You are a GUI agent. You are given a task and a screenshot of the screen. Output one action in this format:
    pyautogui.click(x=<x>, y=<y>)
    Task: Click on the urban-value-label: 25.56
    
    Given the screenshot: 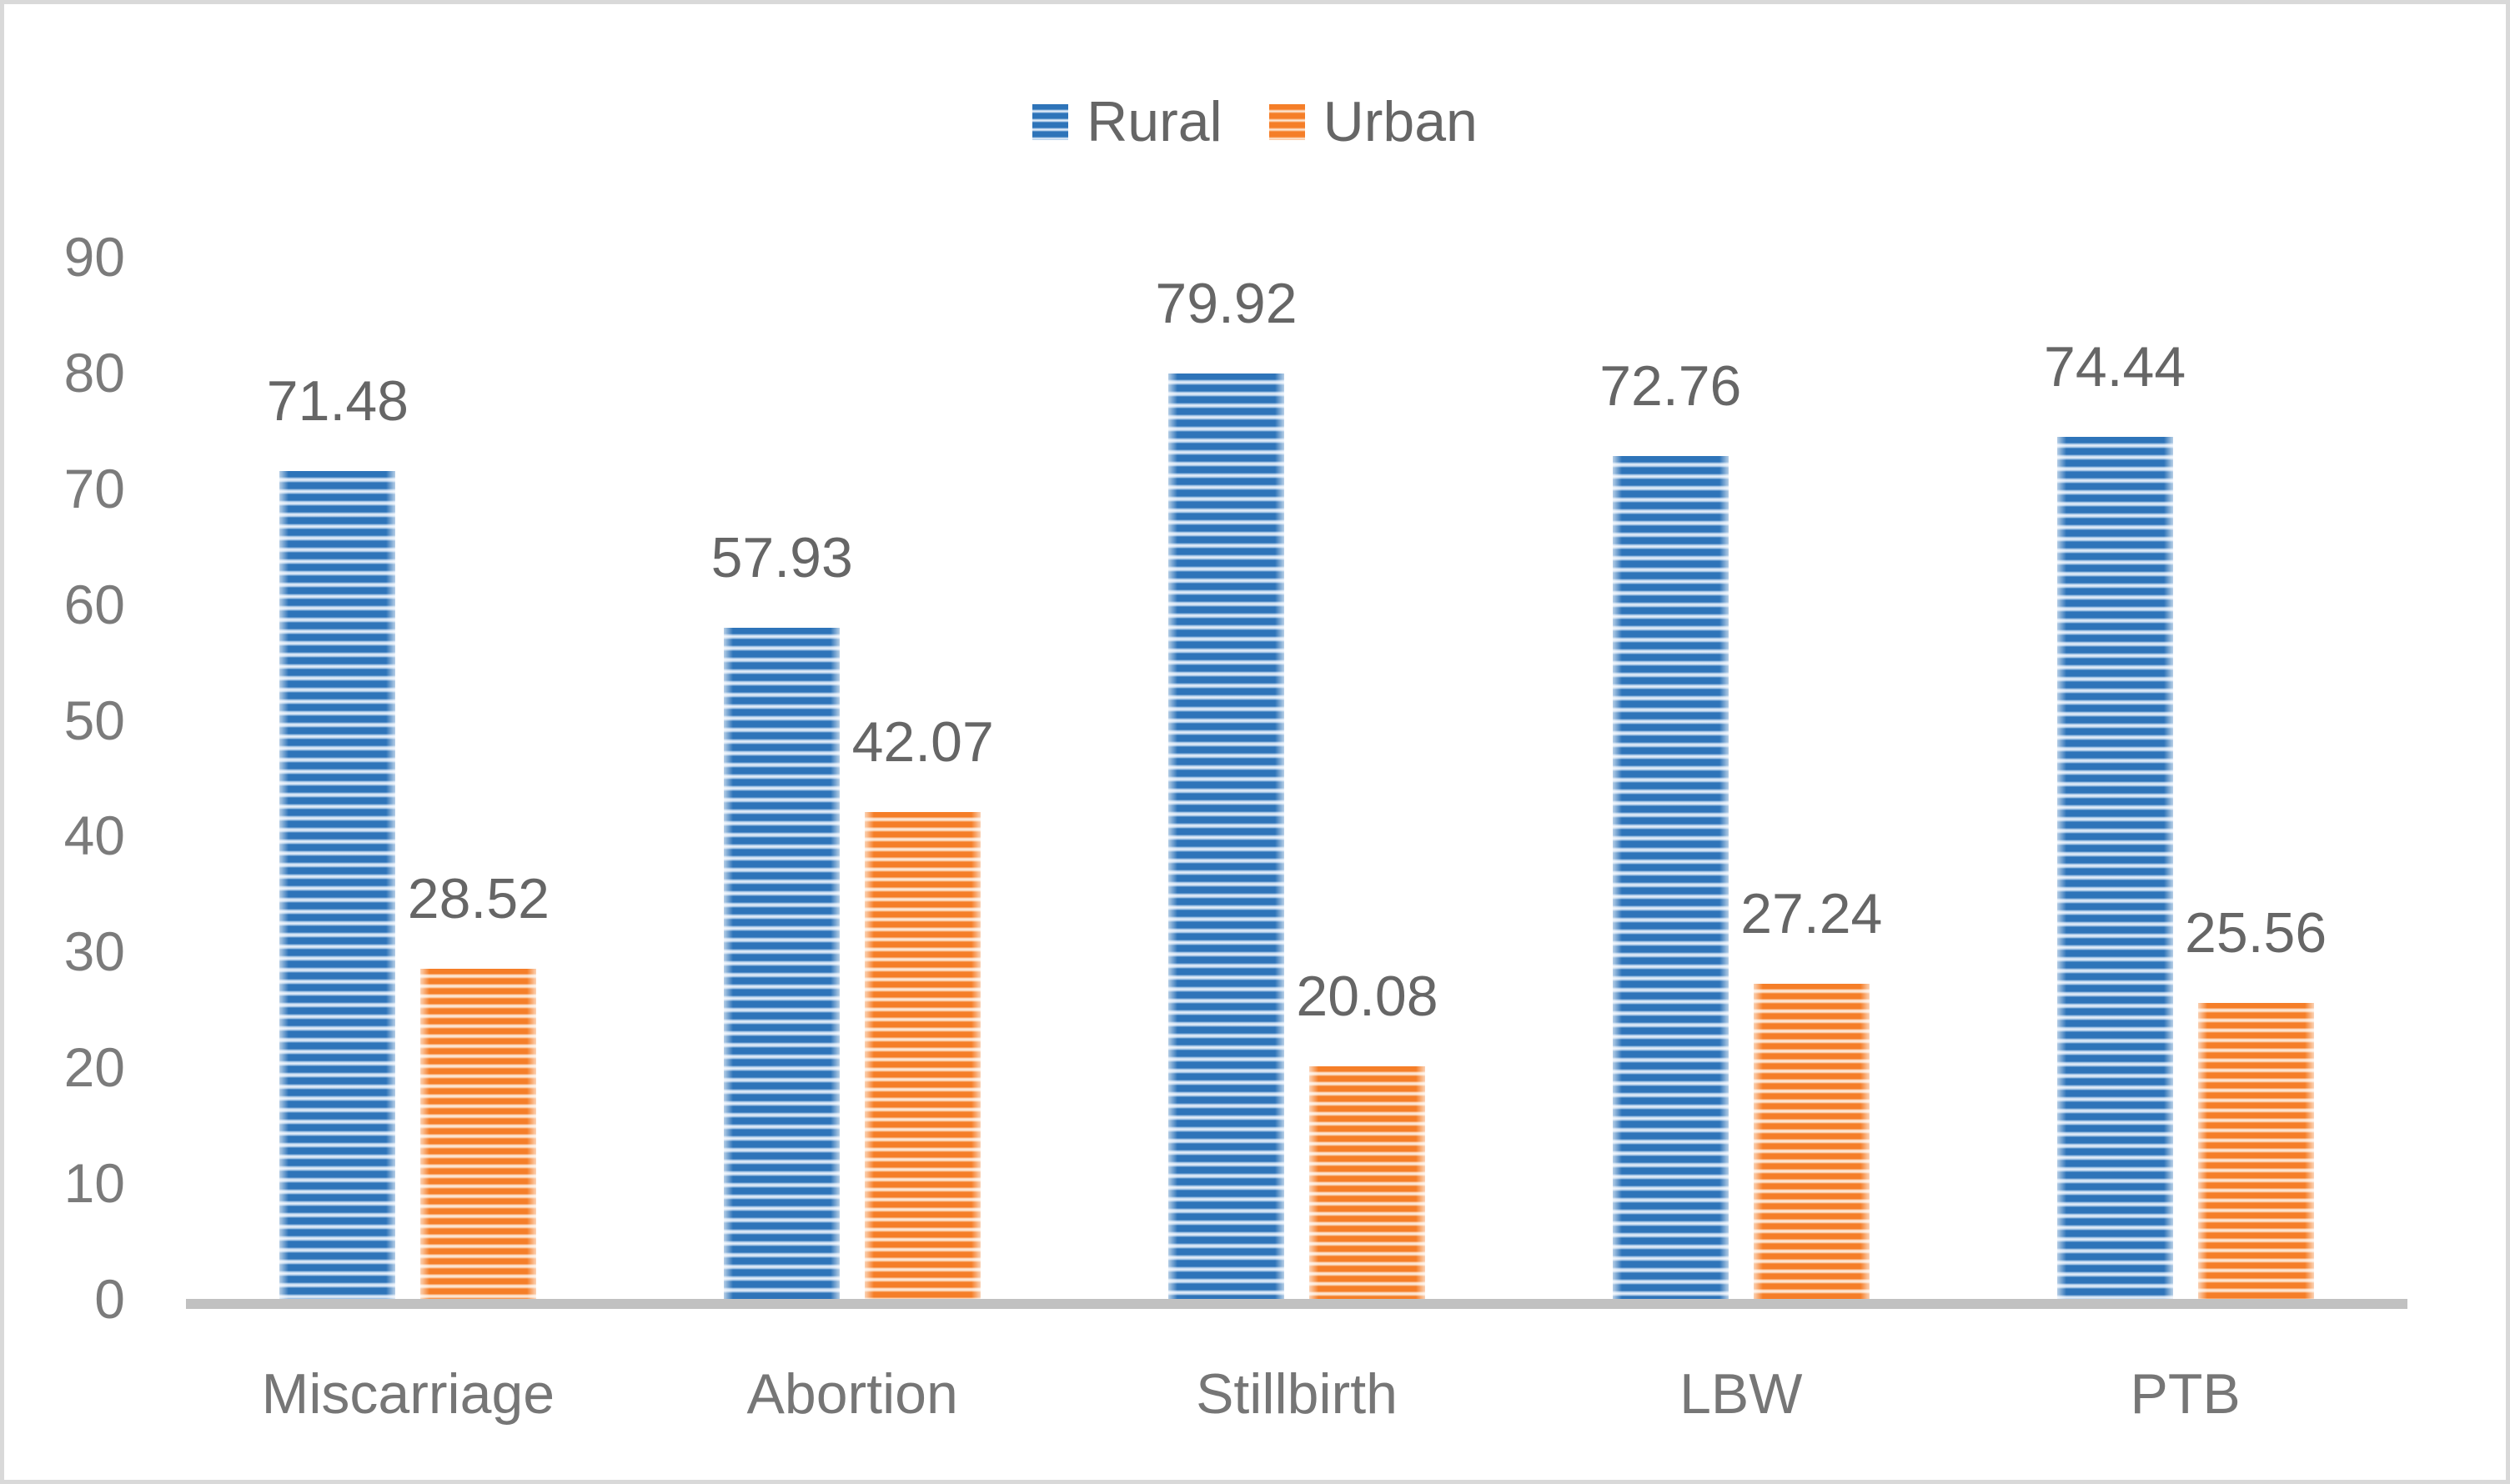 What is the action you would take?
    pyautogui.click(x=2256, y=933)
    